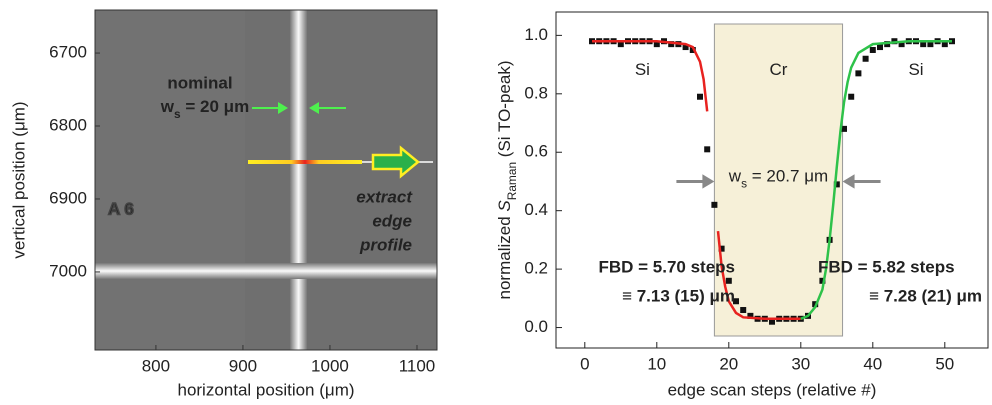 Image resolution: width=992 pixels, height=405 pixels. Describe the element at coordinates (944, 363) in the screenshot. I see `x-tick-label: 50` at that location.